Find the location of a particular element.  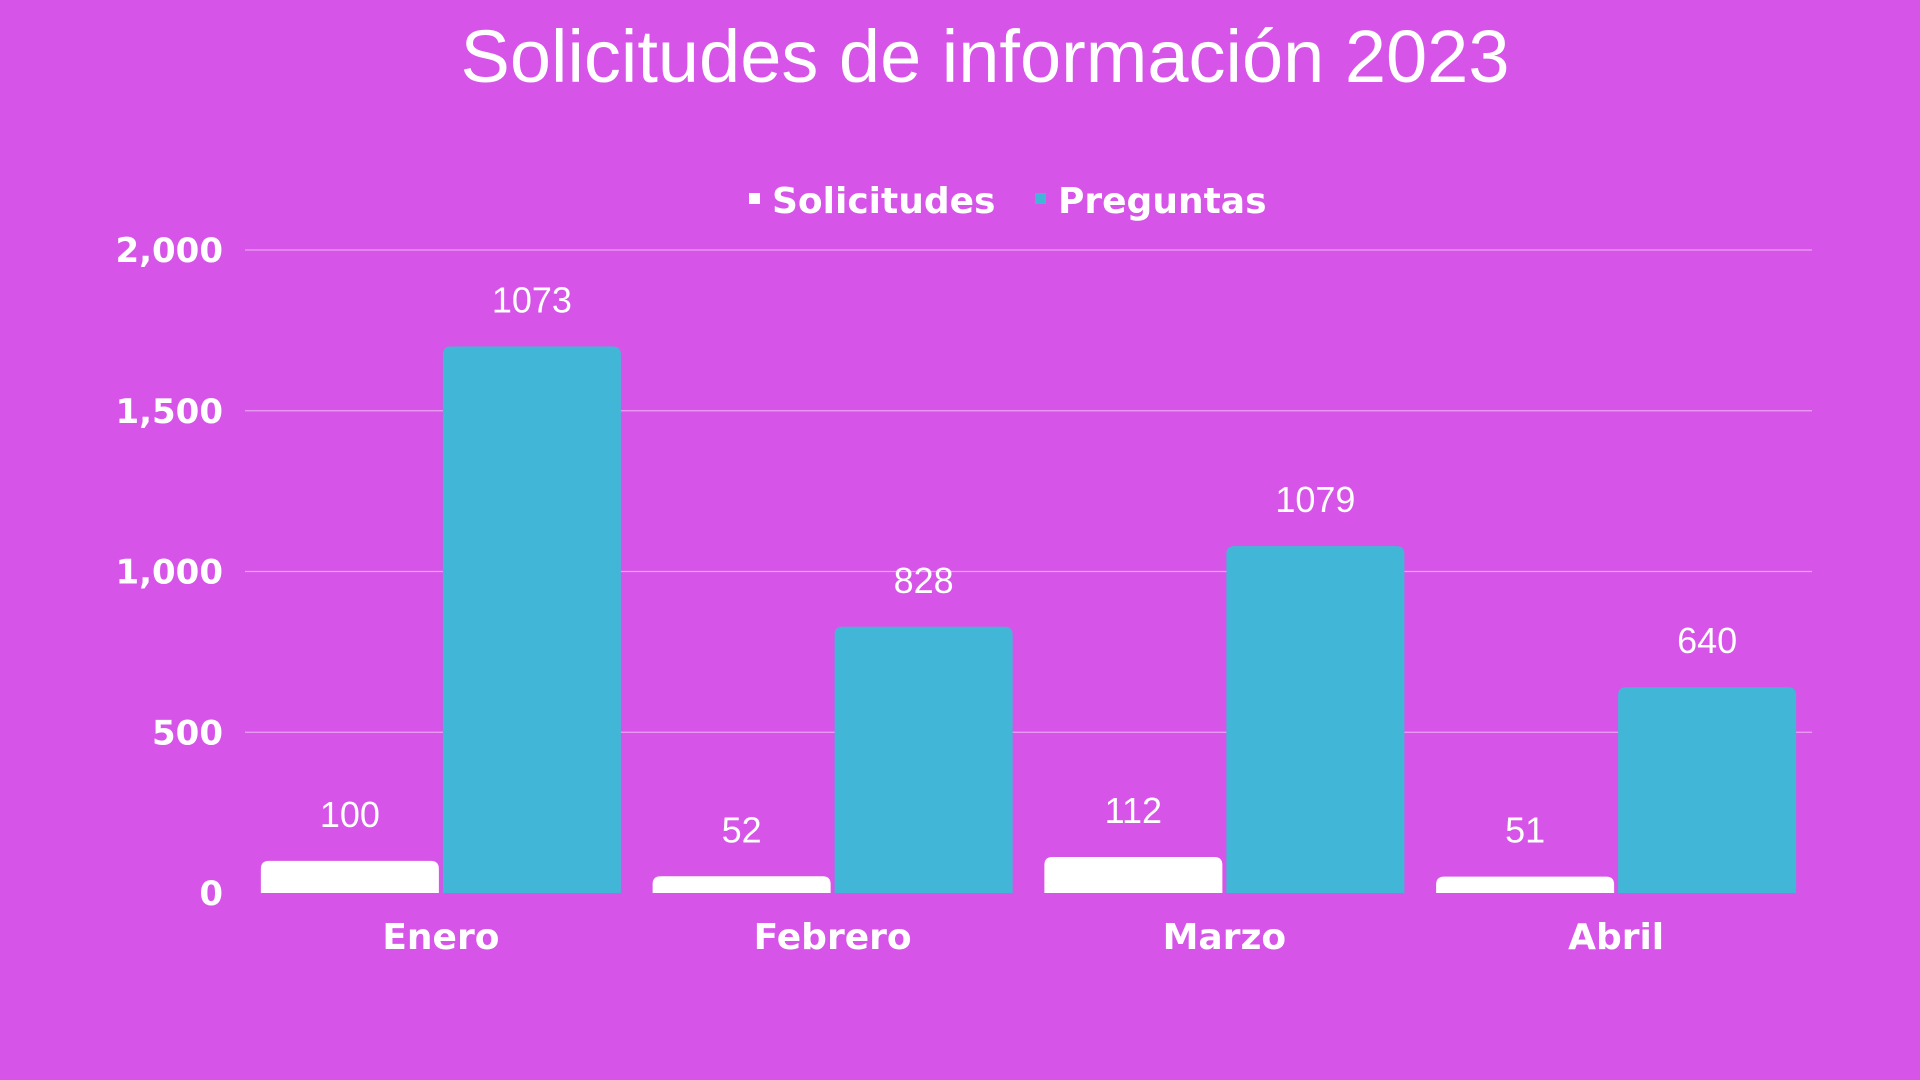

x-tick-label-marzo: Marzo is located at coordinates (1225, 937).